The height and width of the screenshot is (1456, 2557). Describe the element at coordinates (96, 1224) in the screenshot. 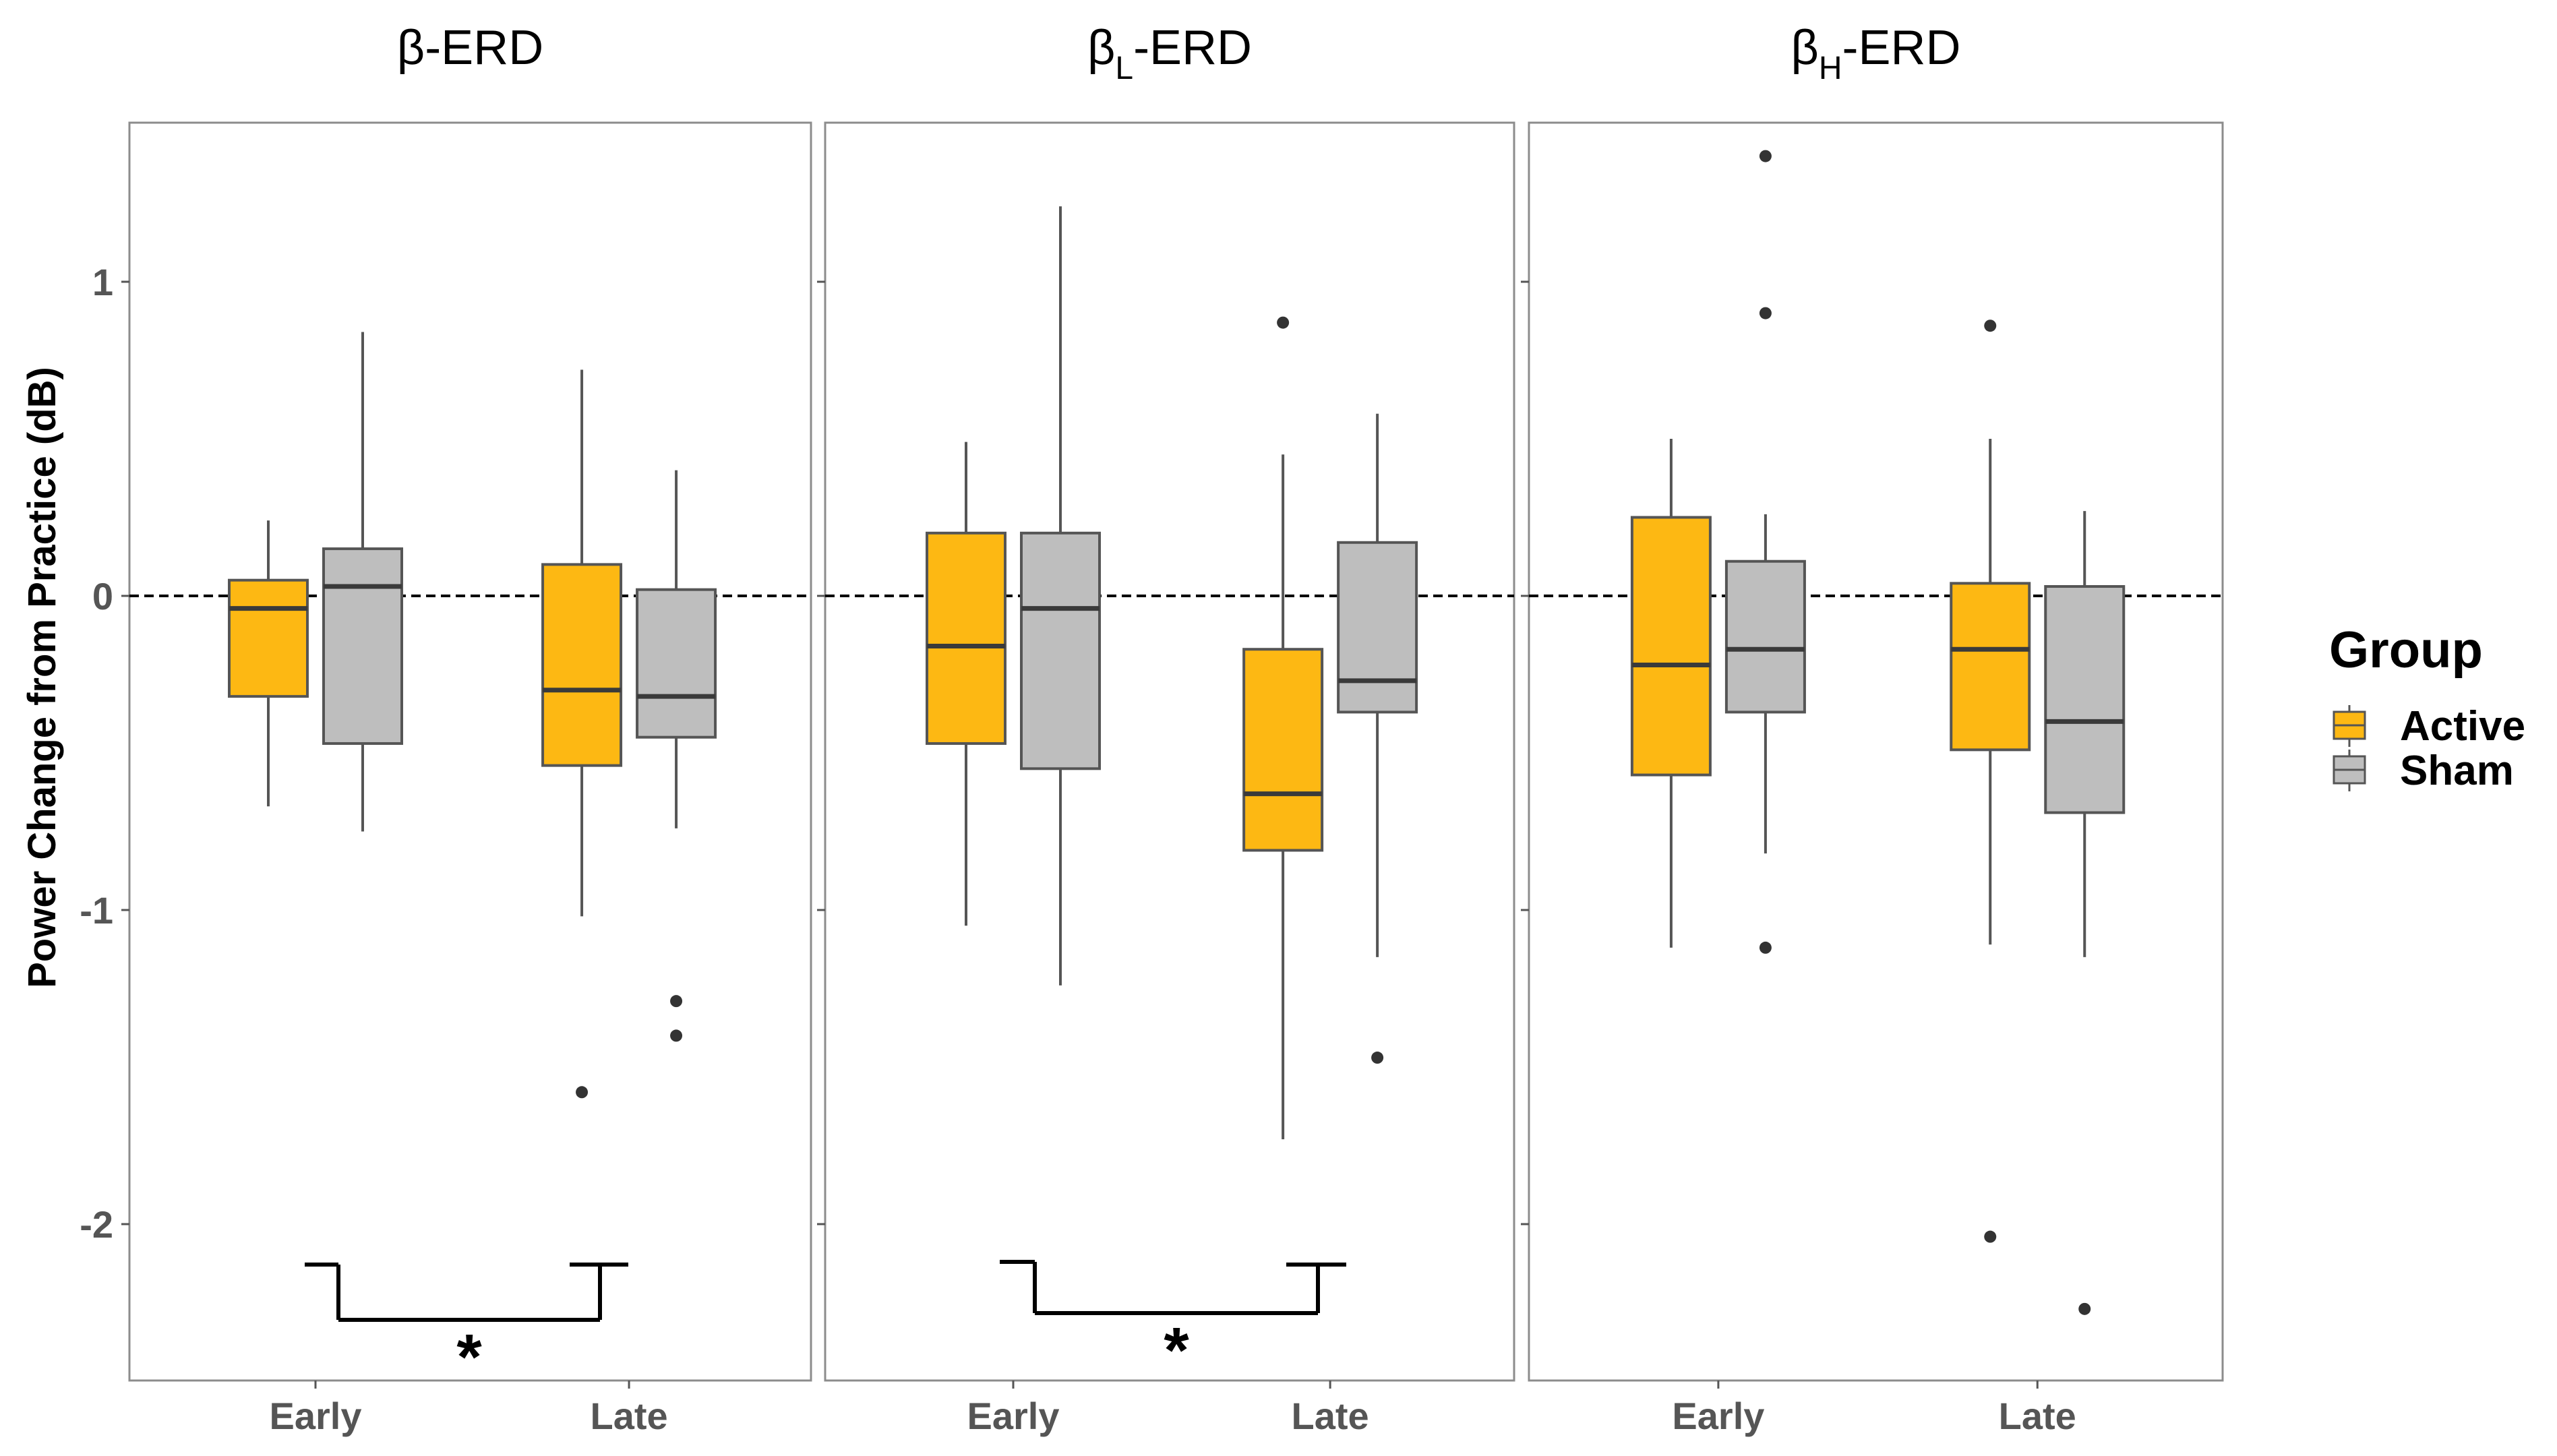

I see `y-tick-label: -2` at that location.